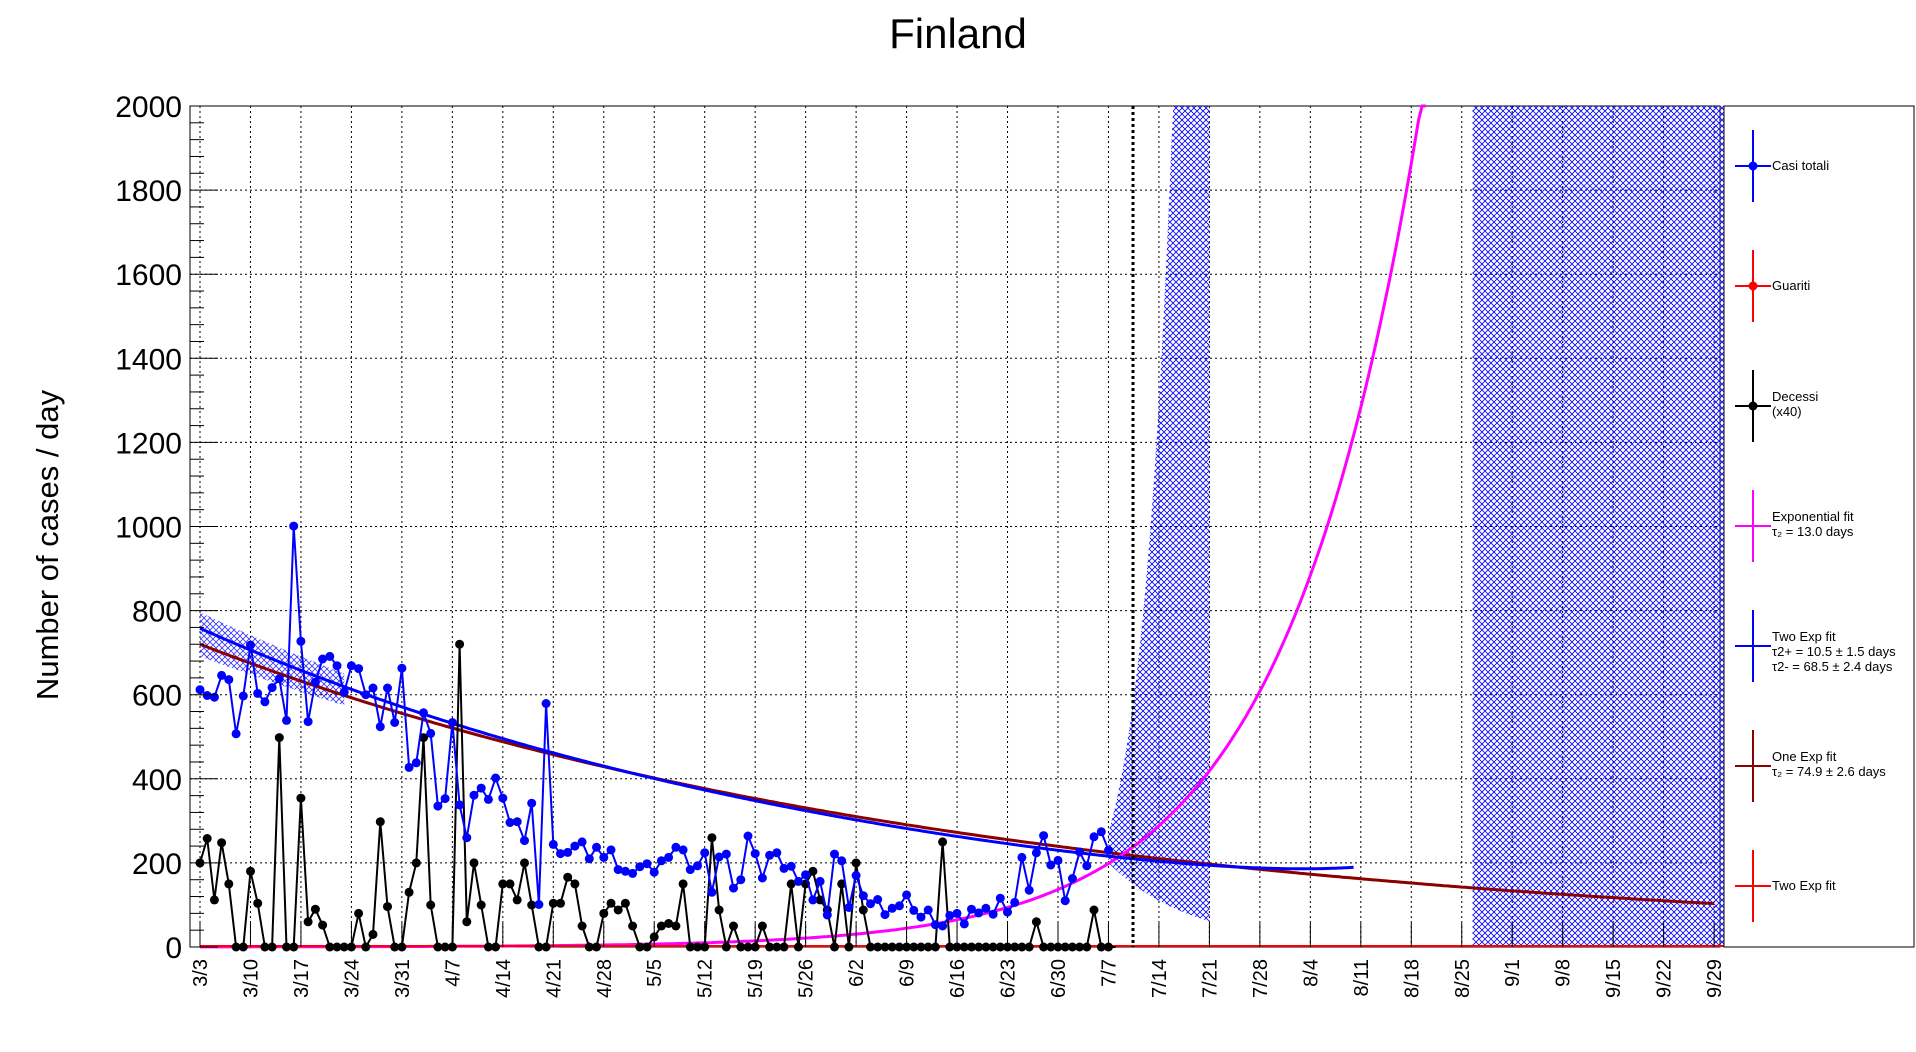  Describe the element at coordinates (1261, 978) in the screenshot. I see `x-tick-label: 7/28` at that location.